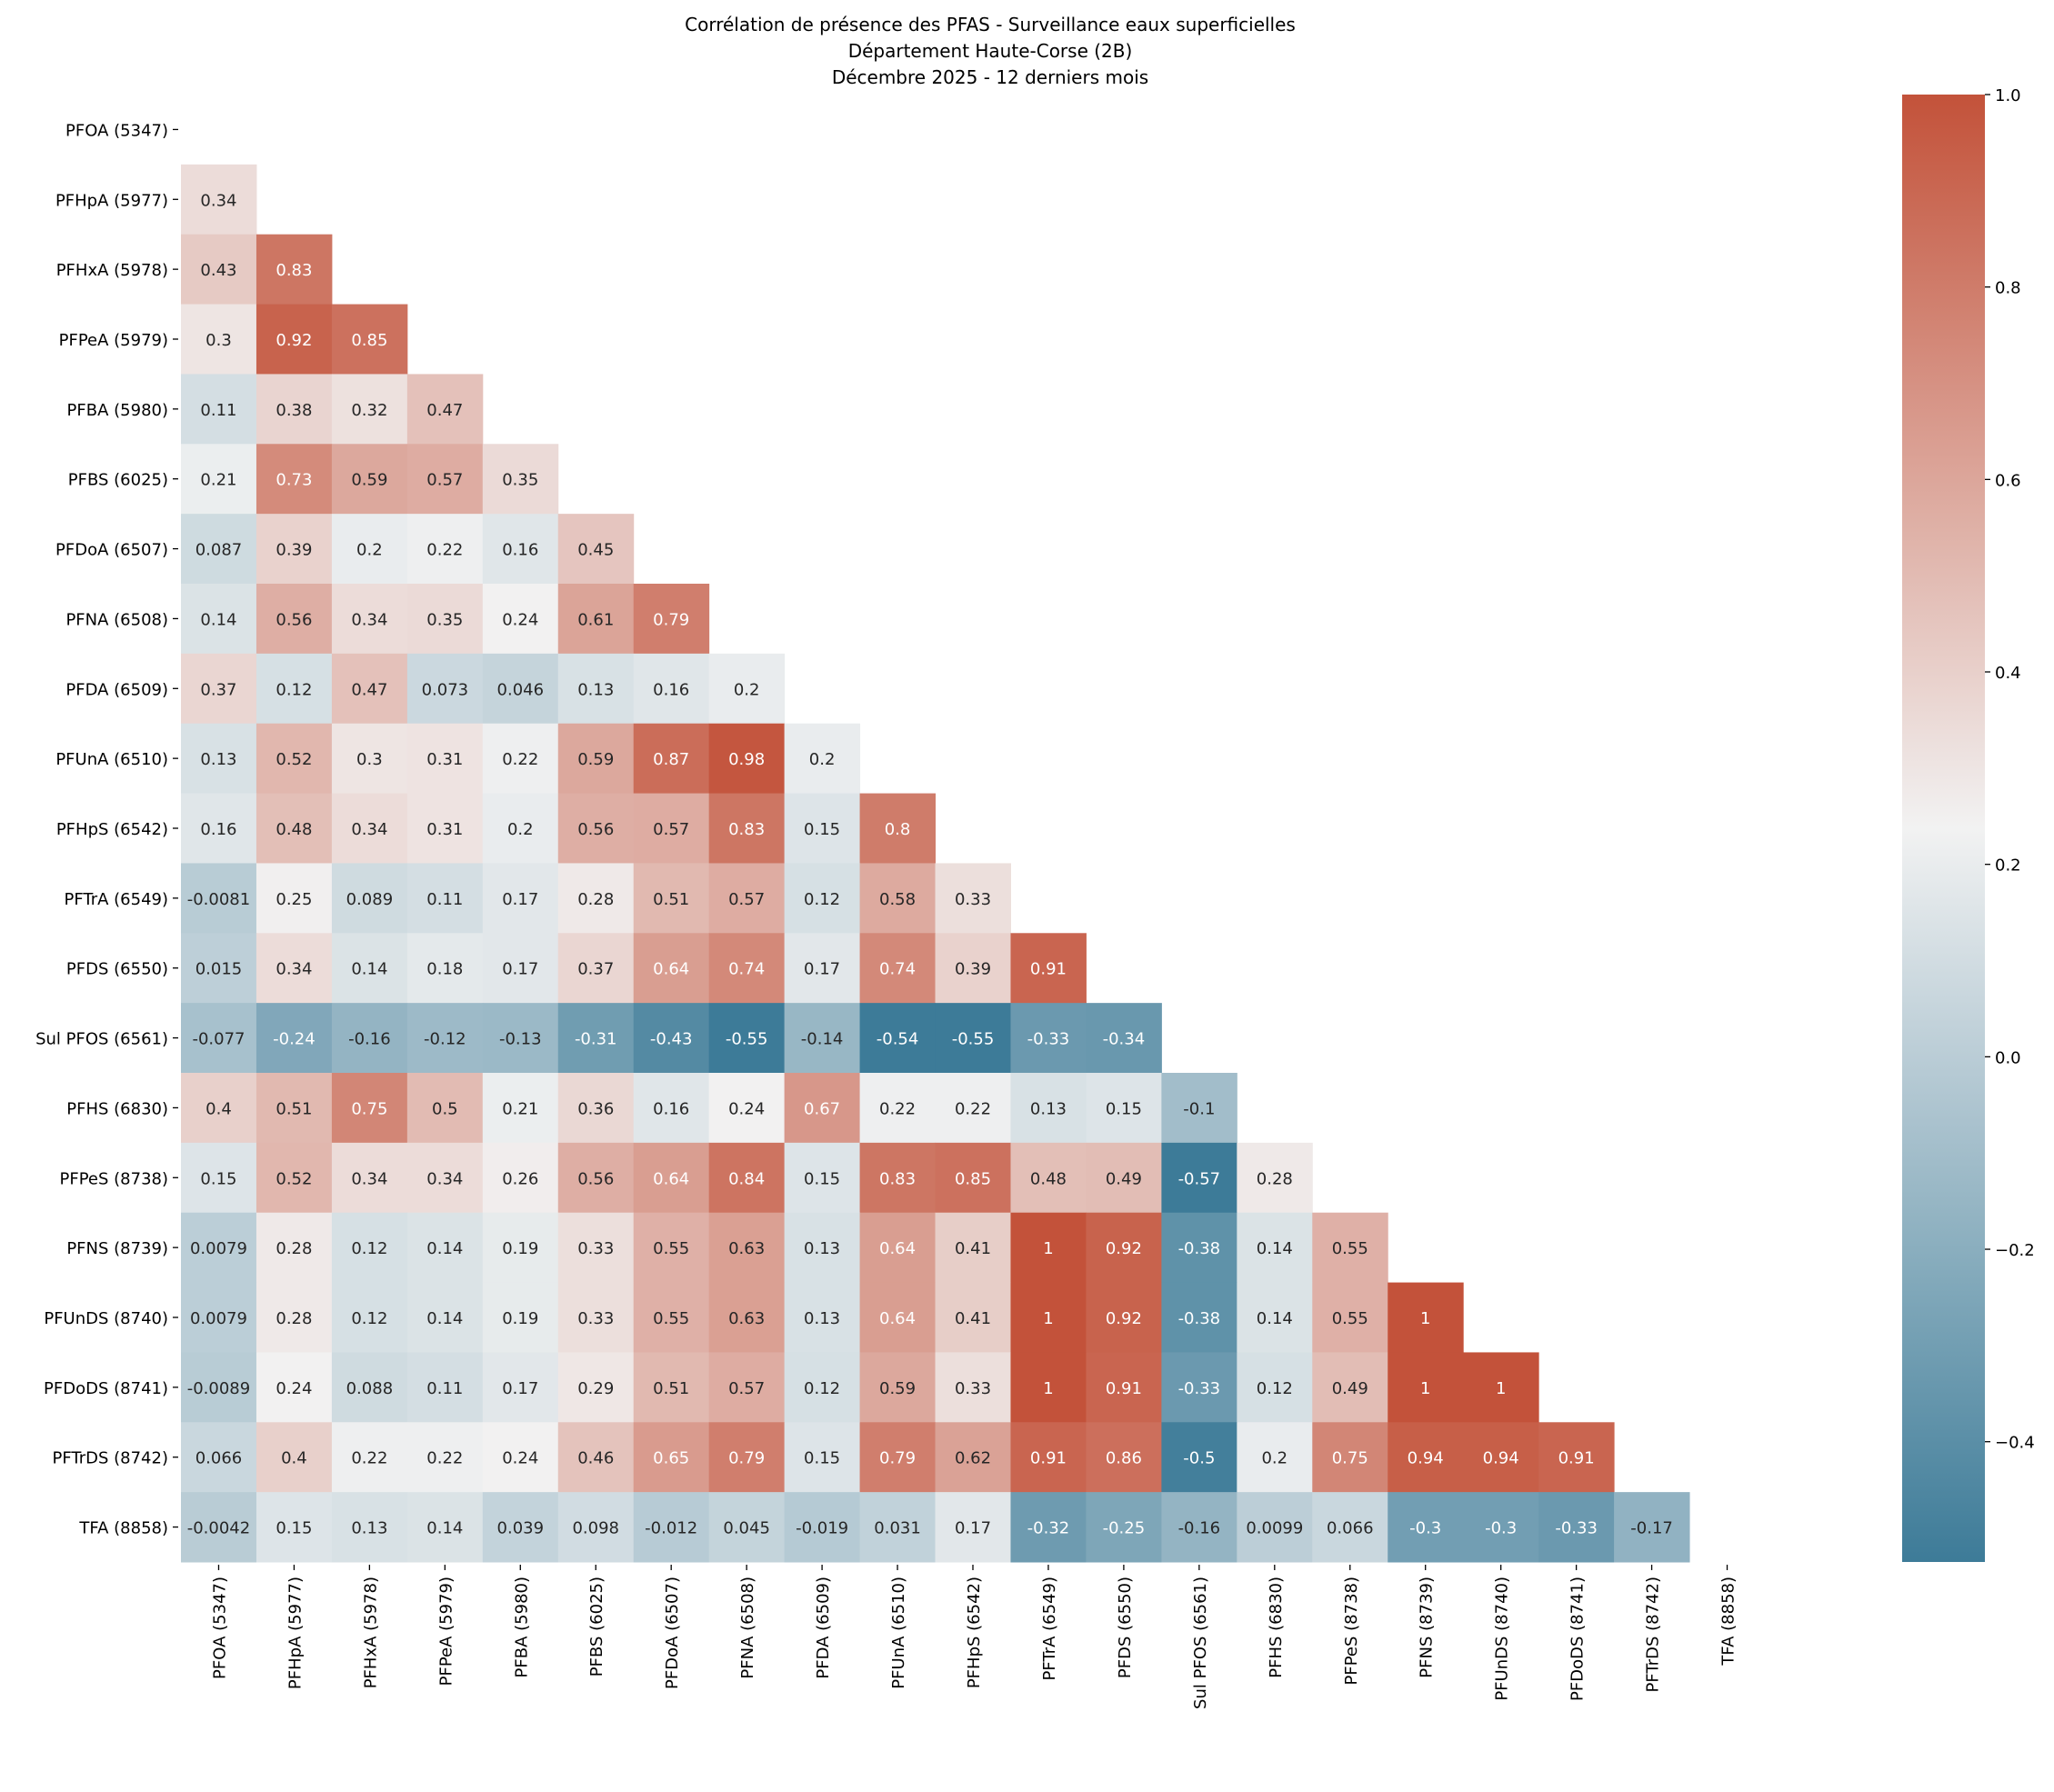 This screenshot has width=2054, height=1792. I want to click on cell-value-label: 0.3, so click(369, 759).